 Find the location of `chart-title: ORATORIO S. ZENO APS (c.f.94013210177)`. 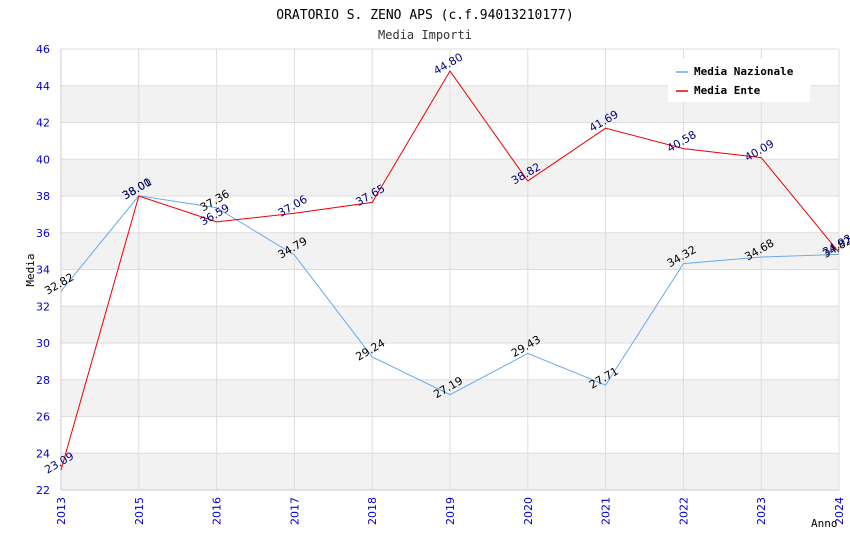

chart-title: ORATORIO S. ZENO APS (c.f.94013210177) is located at coordinates (424, 15).